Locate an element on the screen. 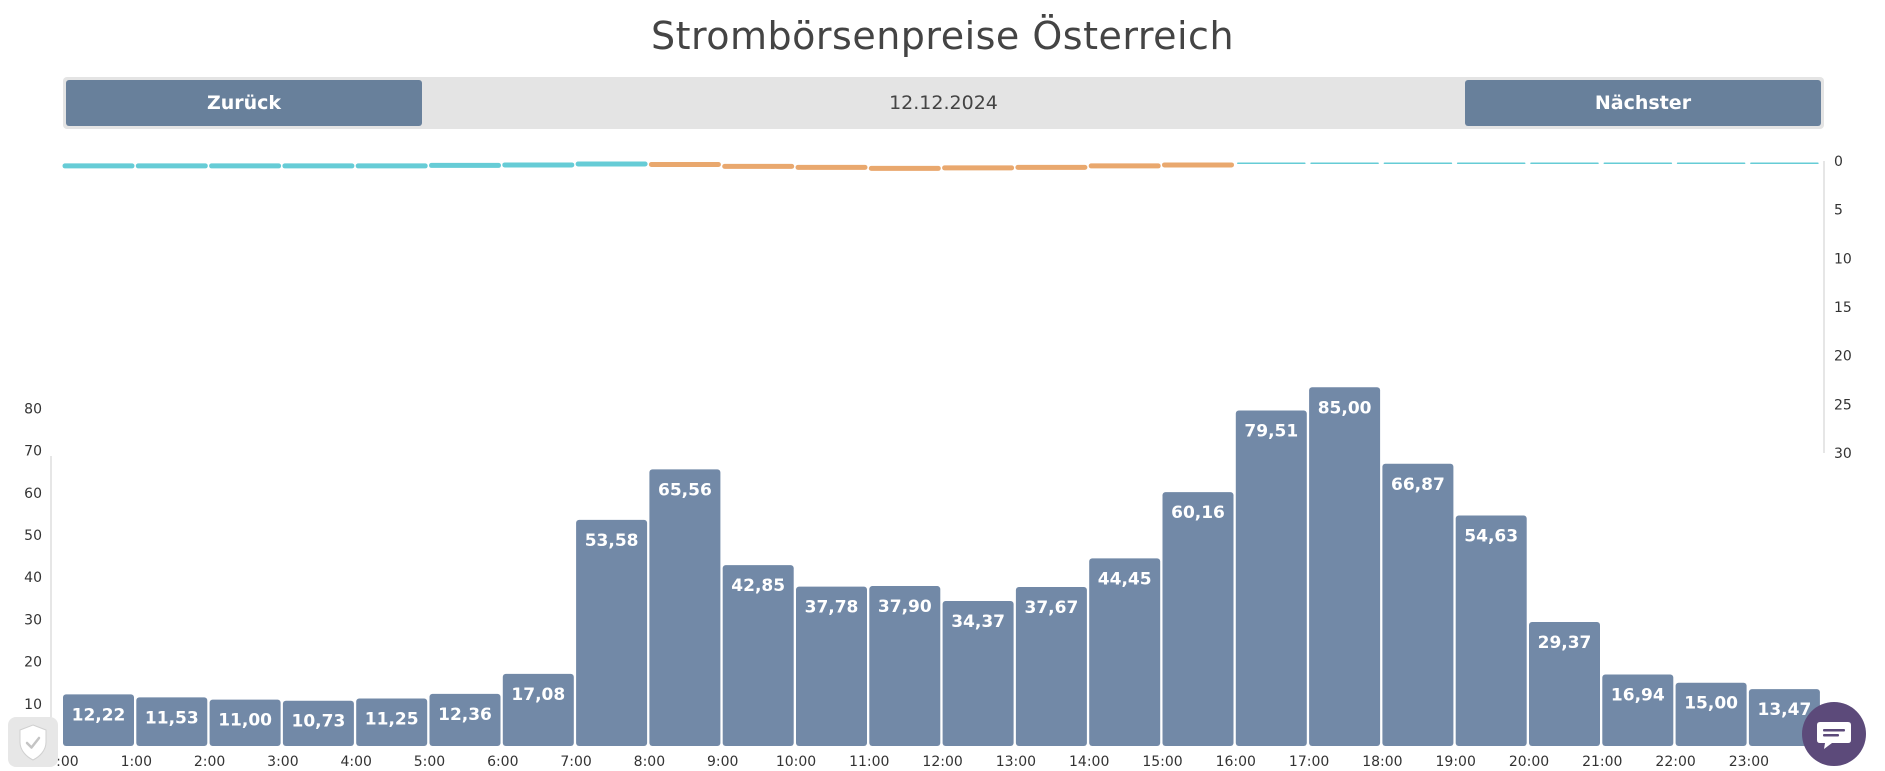 The width and height of the screenshot is (1885, 771). x-tick-label: 18:00 is located at coordinates (1382, 761).